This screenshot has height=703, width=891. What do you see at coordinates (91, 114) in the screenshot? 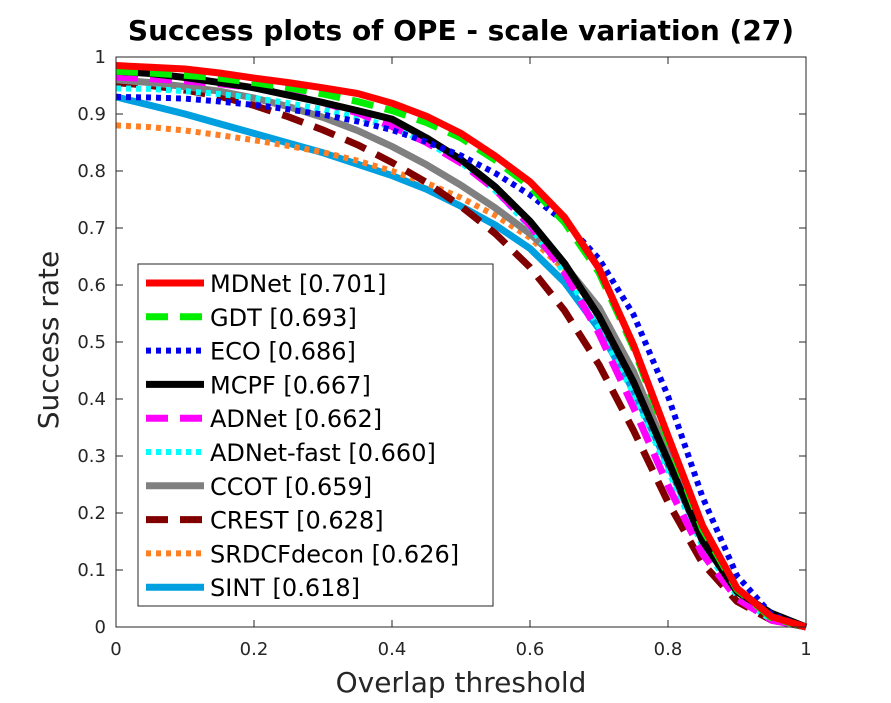
I see `y-tick-label: 0.9` at bounding box center [91, 114].